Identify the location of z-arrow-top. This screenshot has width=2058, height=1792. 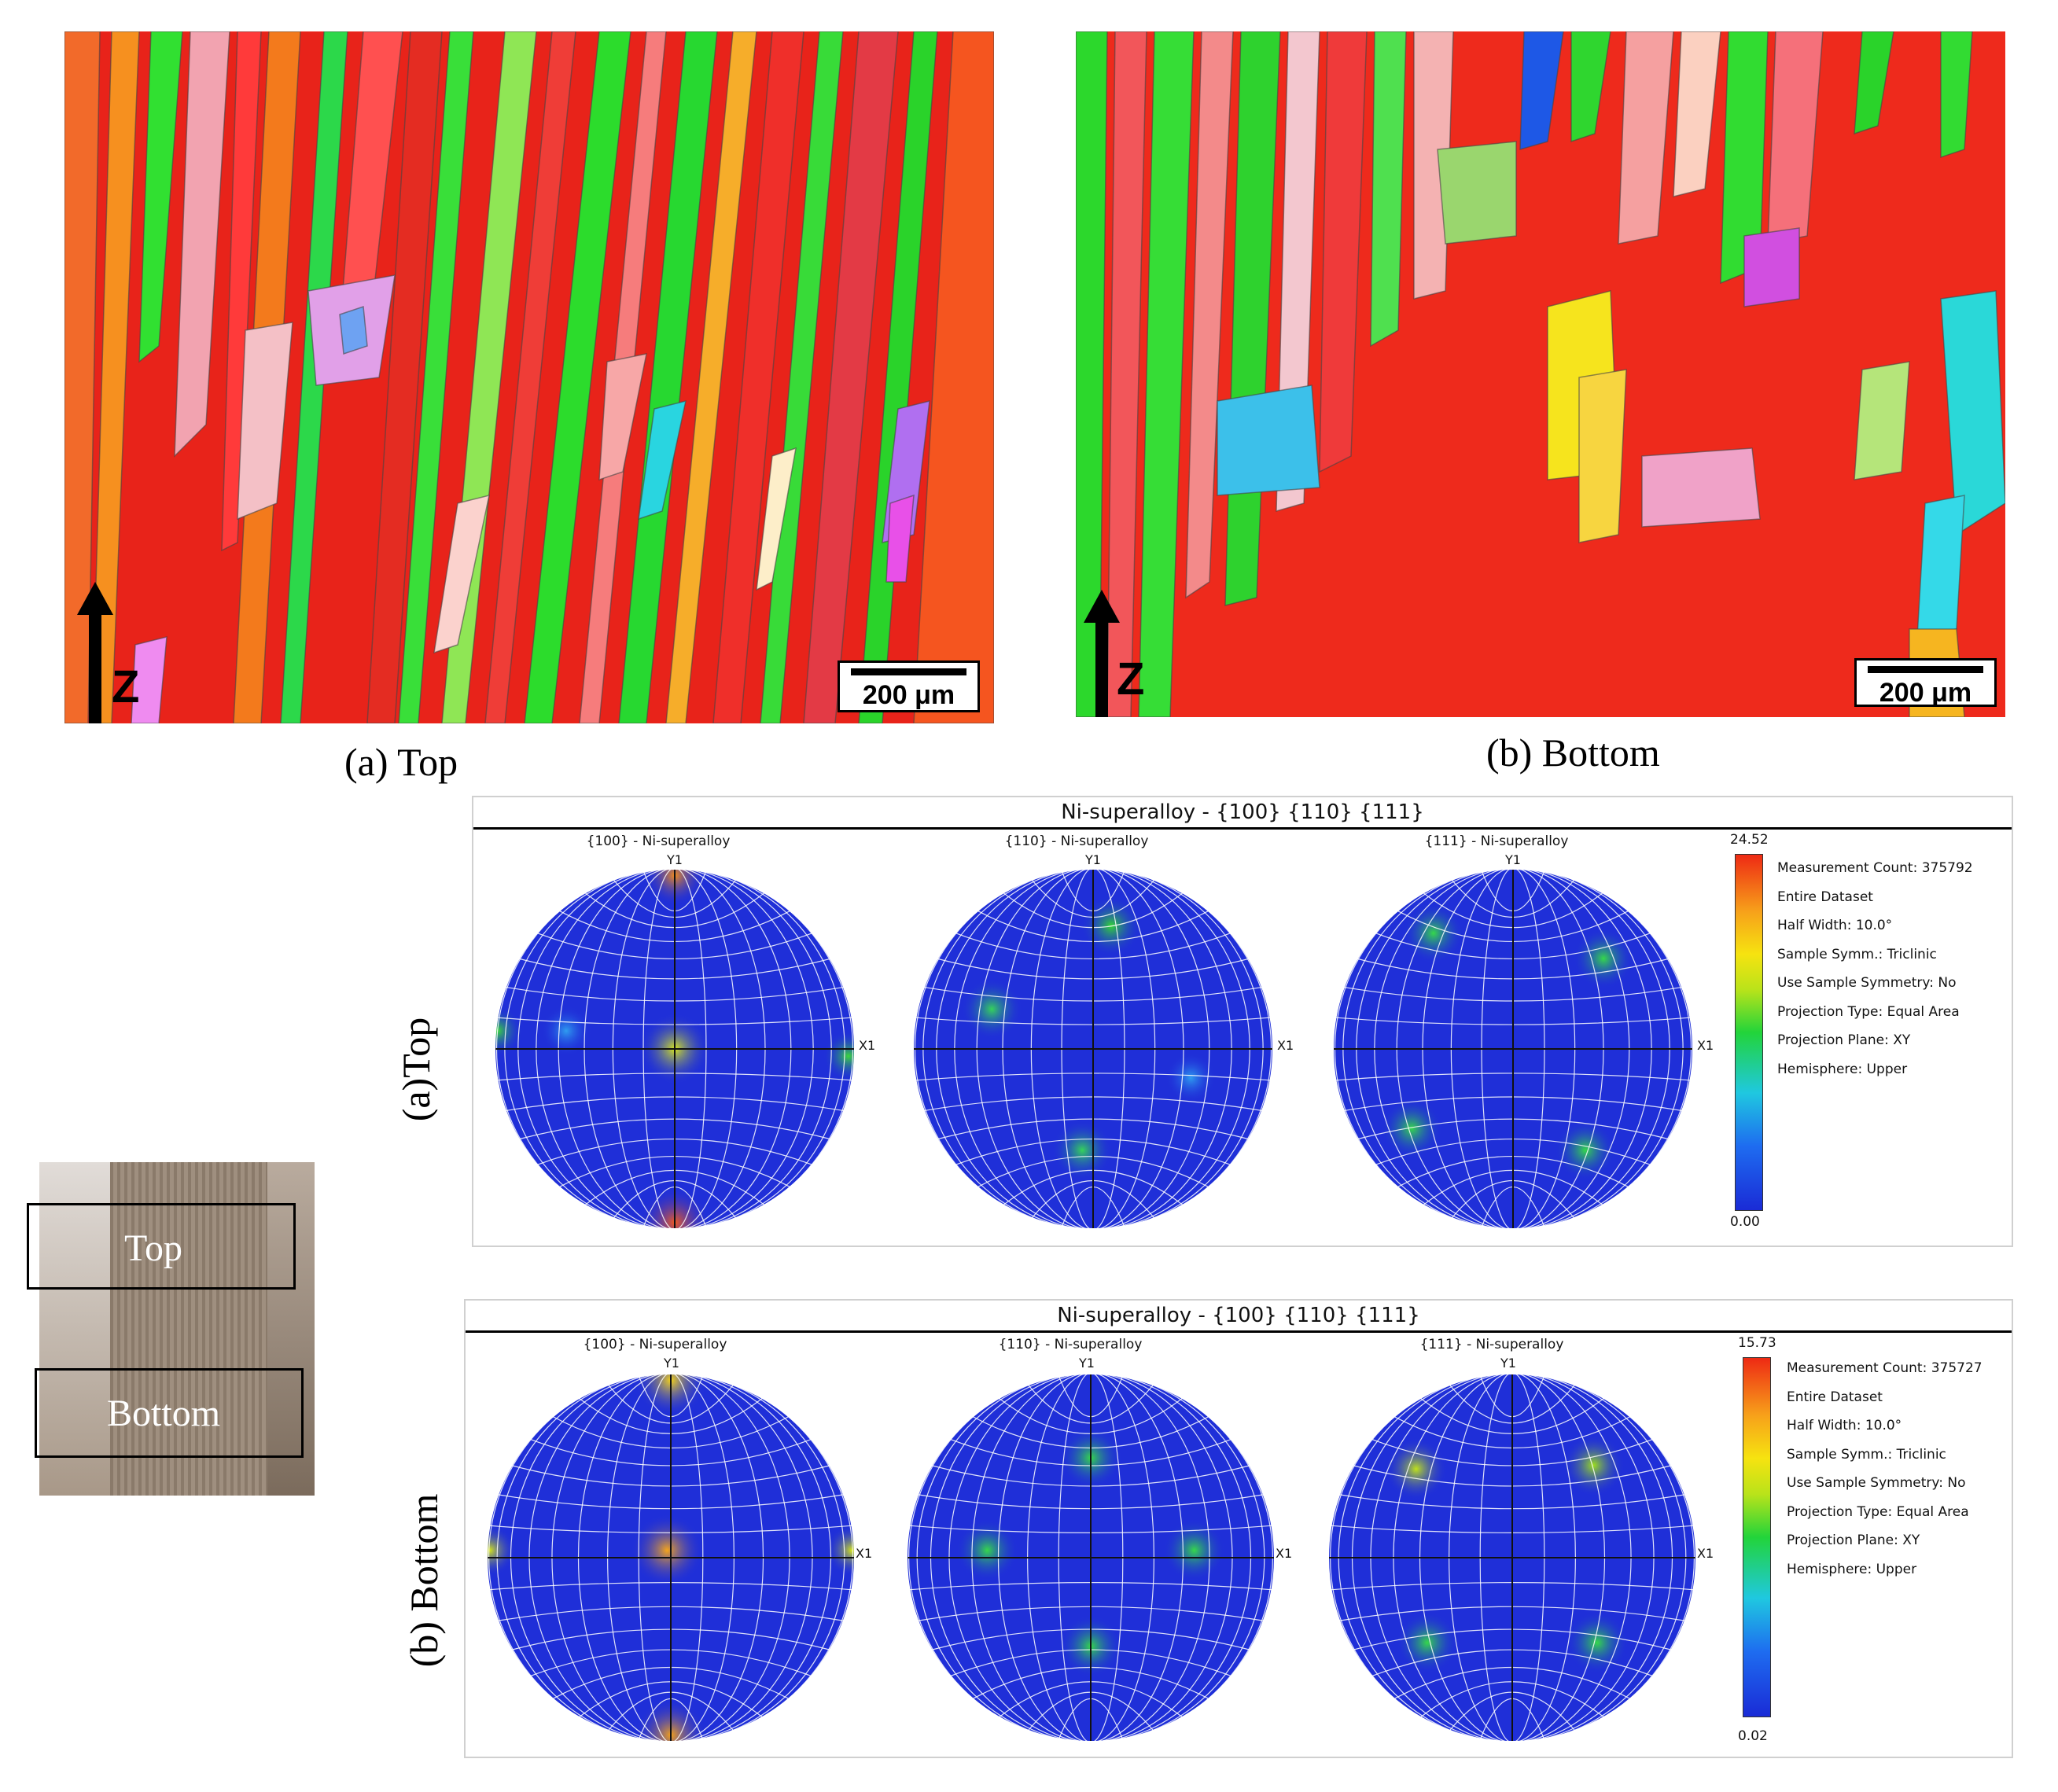
(95, 652).